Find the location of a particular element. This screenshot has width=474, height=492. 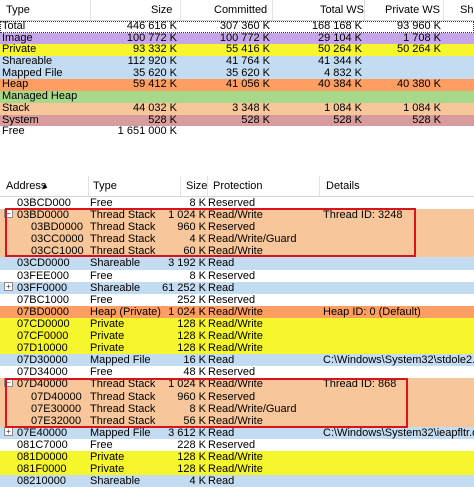

detail-cell-size: 8 K is located at coordinates (197, 203).